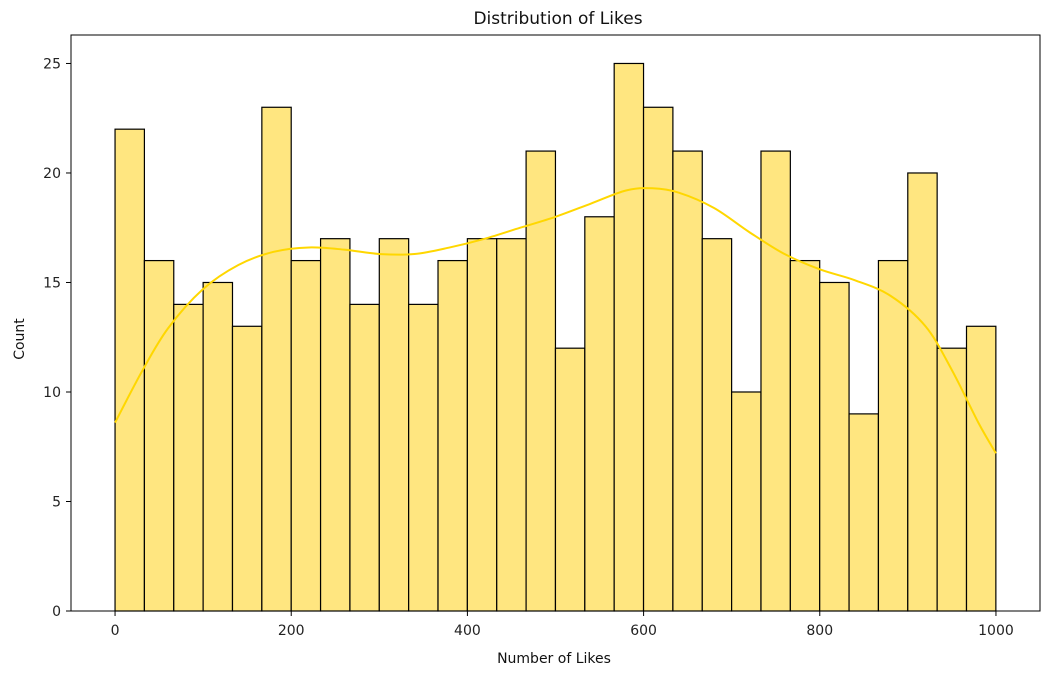 This screenshot has width=1049, height=673. Describe the element at coordinates (467, 631) in the screenshot. I see `x-tick-label: 400` at that location.